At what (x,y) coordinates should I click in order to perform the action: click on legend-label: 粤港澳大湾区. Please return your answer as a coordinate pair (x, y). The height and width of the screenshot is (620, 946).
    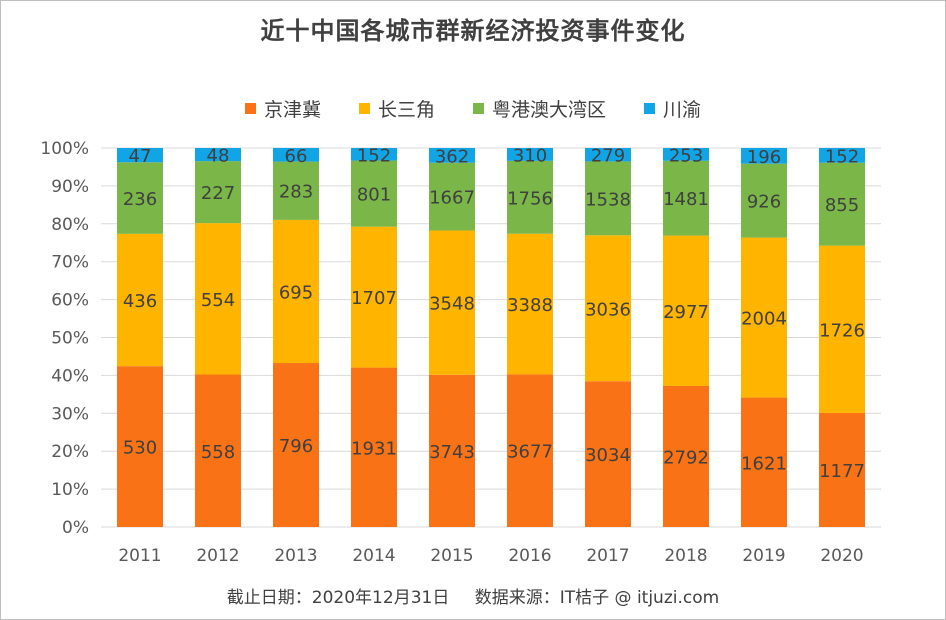
    Looking at the image, I should click on (549, 109).